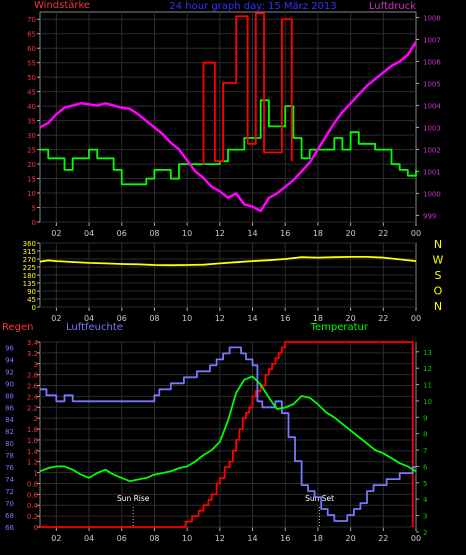  Describe the element at coordinates (9, 396) in the screenshot. I see `y-mid-tick-label: 88` at that location.